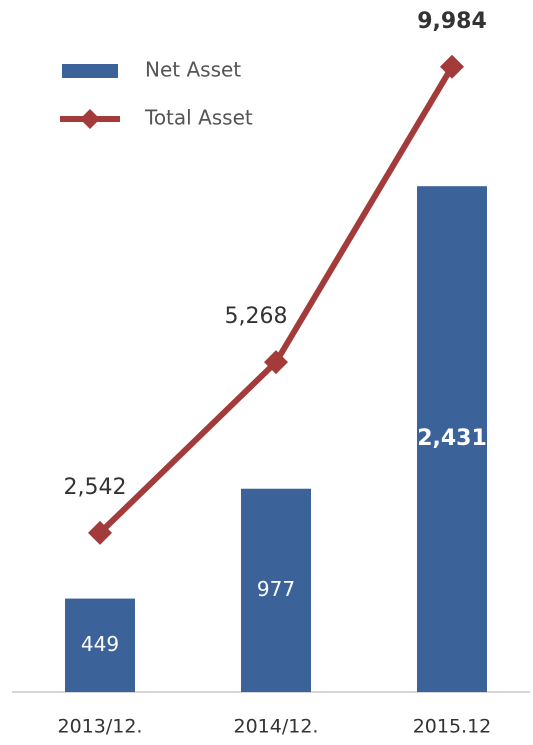  Describe the element at coordinates (90, 71) in the screenshot. I see `legend-swatch` at that location.